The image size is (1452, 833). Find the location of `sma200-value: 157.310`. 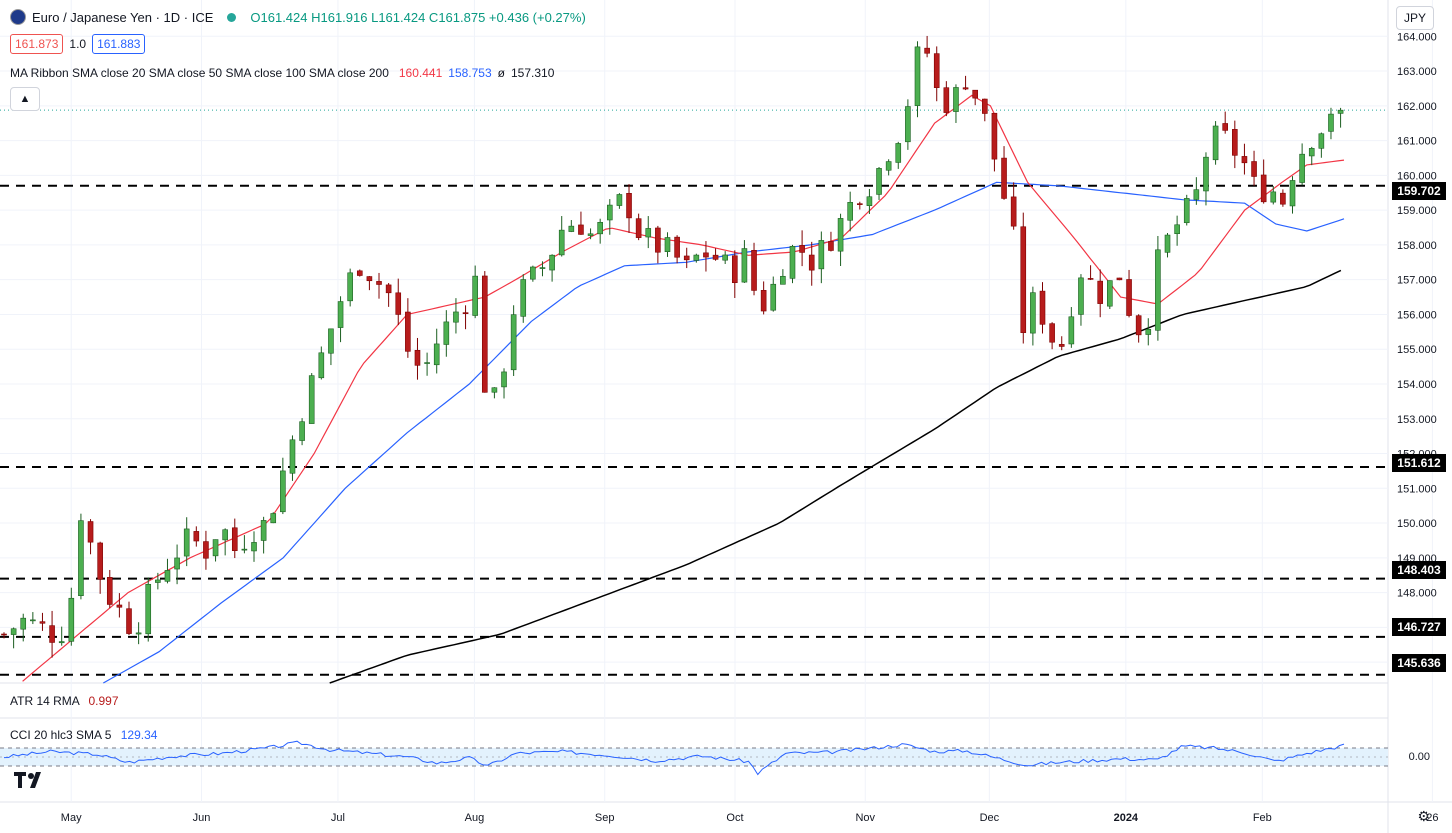

sma200-value: 157.310 is located at coordinates (533, 73).